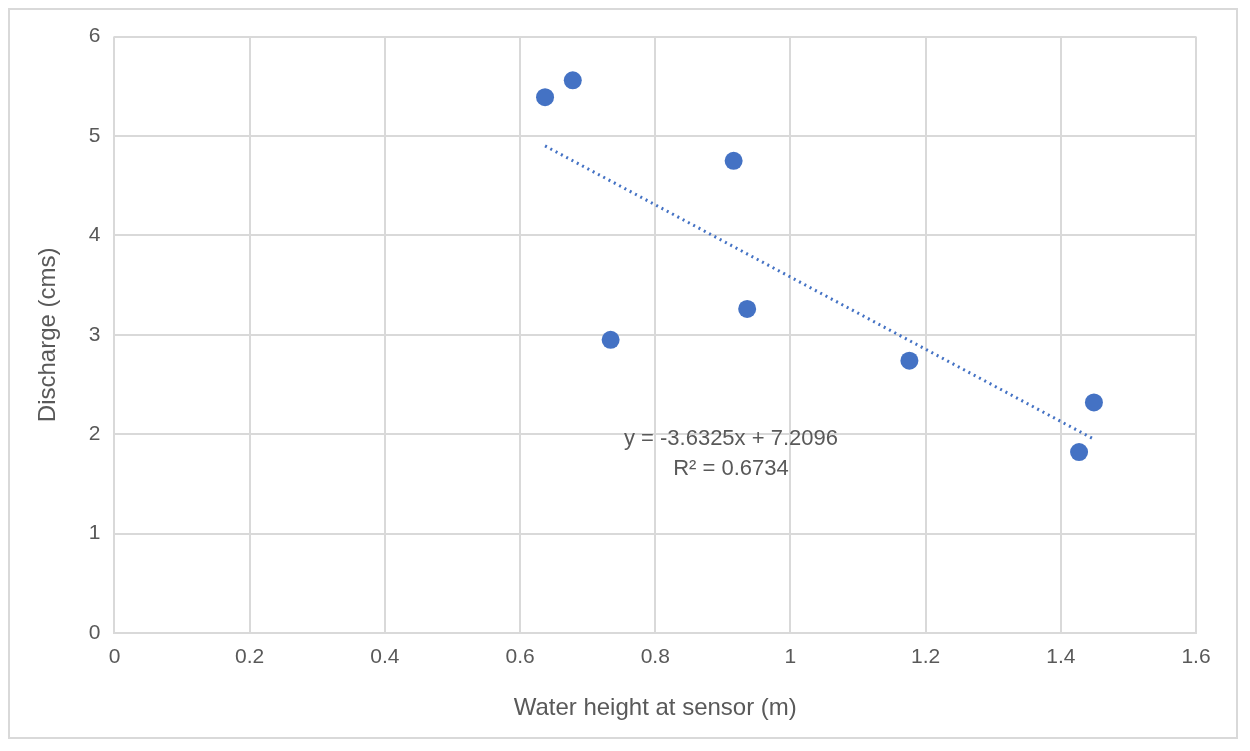 Image resolution: width=1250 pixels, height=751 pixels. Describe the element at coordinates (47, 335) in the screenshot. I see `y-axis-title: Discharge (cms)` at that location.